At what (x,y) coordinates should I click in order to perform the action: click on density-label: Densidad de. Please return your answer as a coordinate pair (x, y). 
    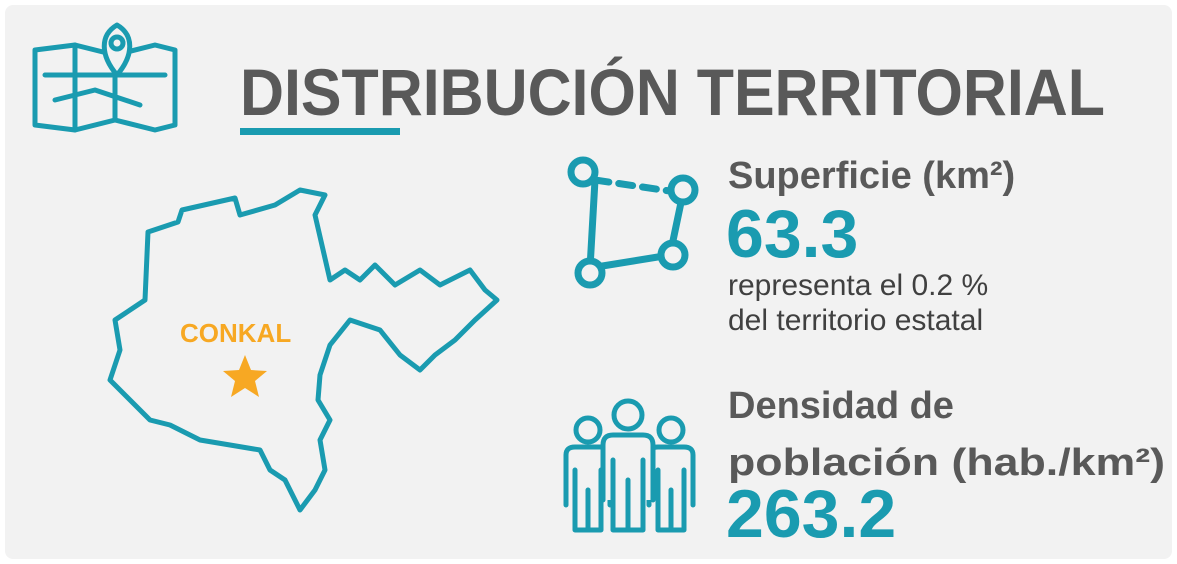
    Looking at the image, I should click on (841, 406).